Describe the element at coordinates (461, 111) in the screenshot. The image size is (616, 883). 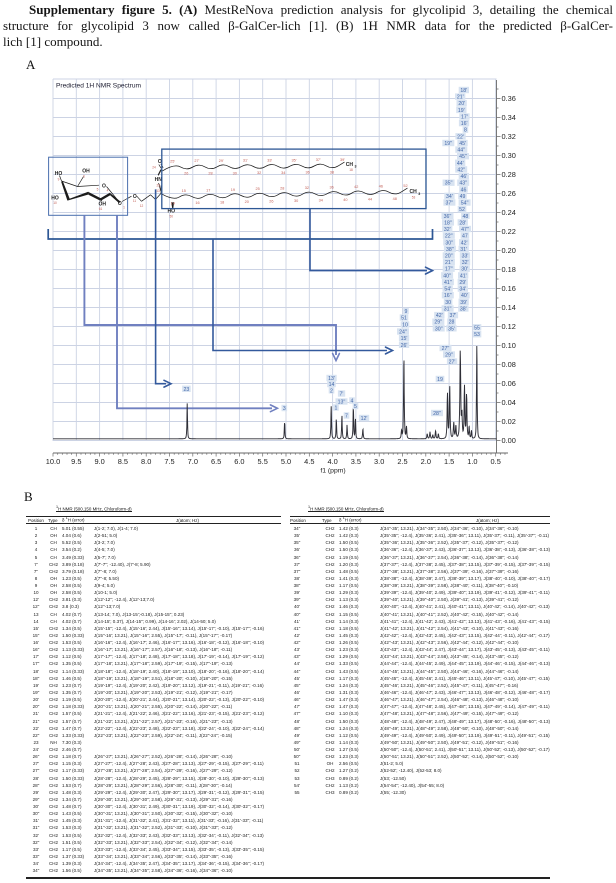
I see `svg-text: 19'` at that location.